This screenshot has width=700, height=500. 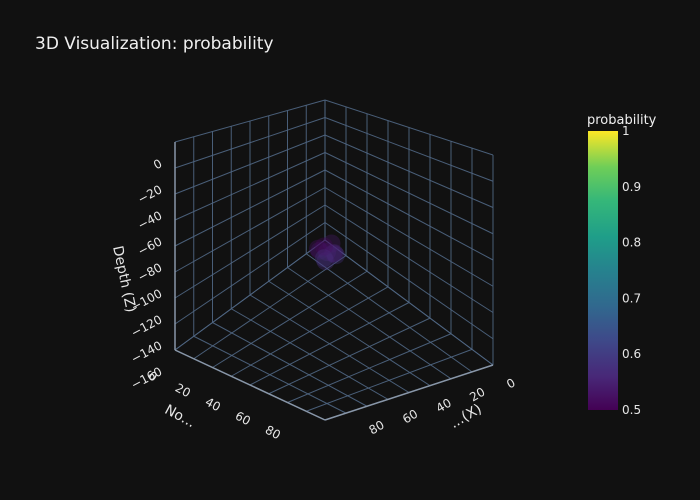 I want to click on y-tick-label: 80, so click(x=273, y=433).